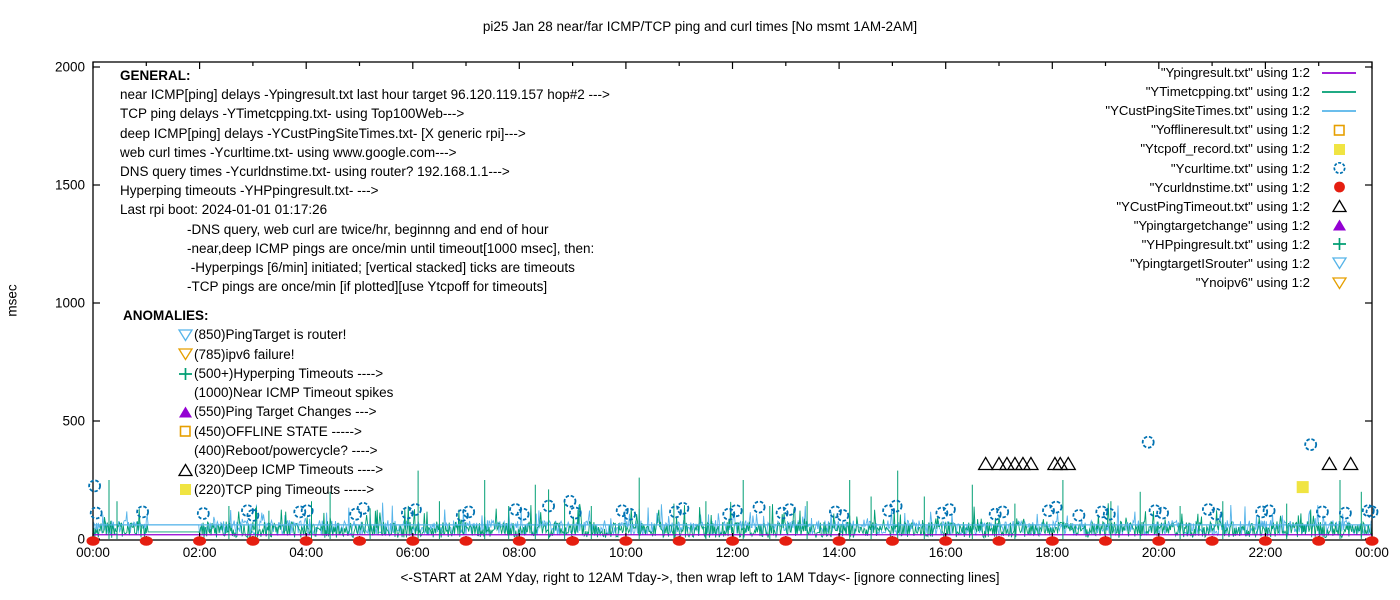 This screenshot has height=600, width=1400. I want to click on legend-entry: "Yofflineresult.txt" using 1:2, so click(1236, 129).